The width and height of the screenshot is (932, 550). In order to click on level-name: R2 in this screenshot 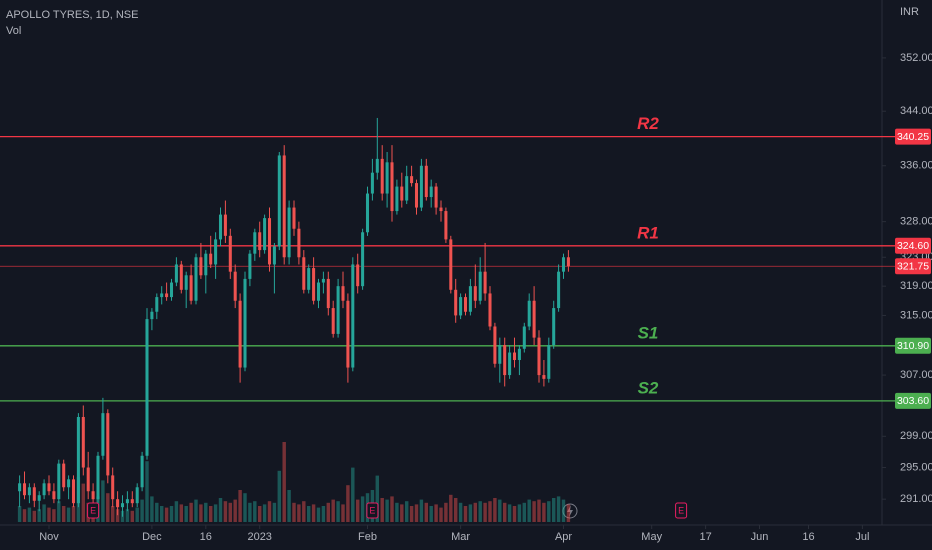, I will do `click(648, 123)`.